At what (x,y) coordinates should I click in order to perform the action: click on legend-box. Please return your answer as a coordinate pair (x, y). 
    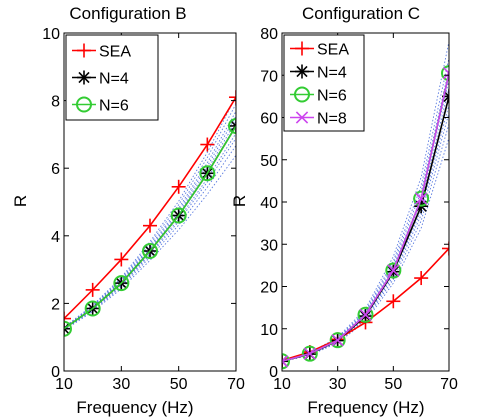
    Looking at the image, I should click on (324, 83).